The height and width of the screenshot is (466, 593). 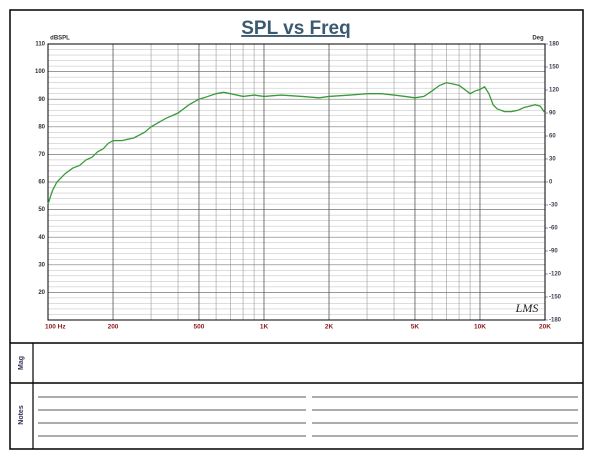 What do you see at coordinates (553, 206) in the screenshot?
I see `y2-tick-label: -30` at bounding box center [553, 206].